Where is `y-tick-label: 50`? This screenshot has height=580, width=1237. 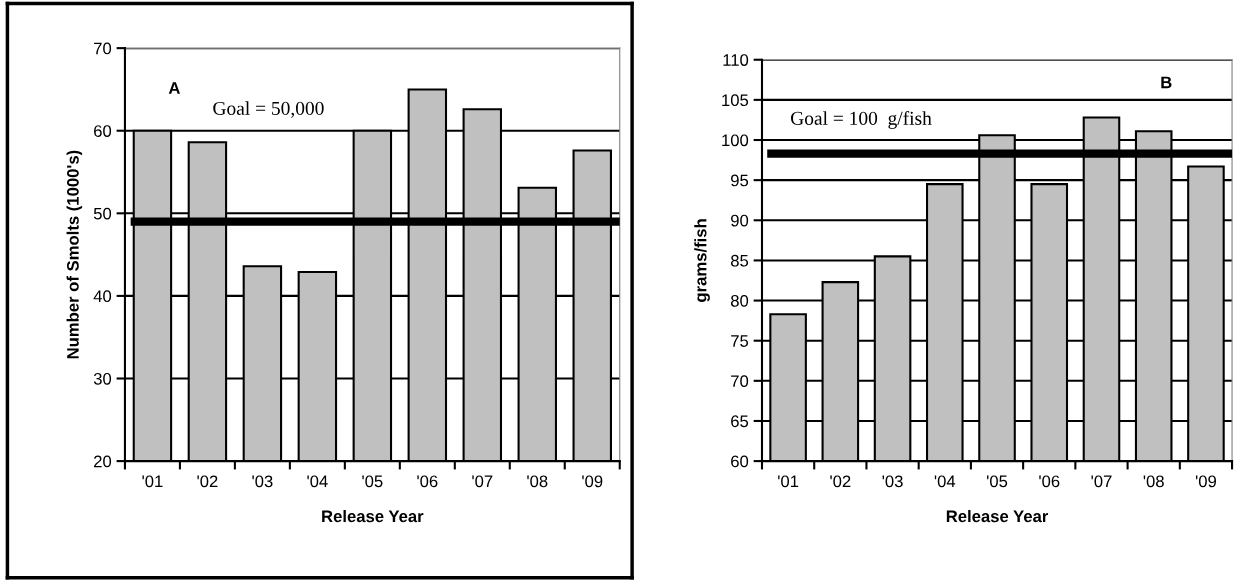
y-tick-label: 50 is located at coordinates (102, 213).